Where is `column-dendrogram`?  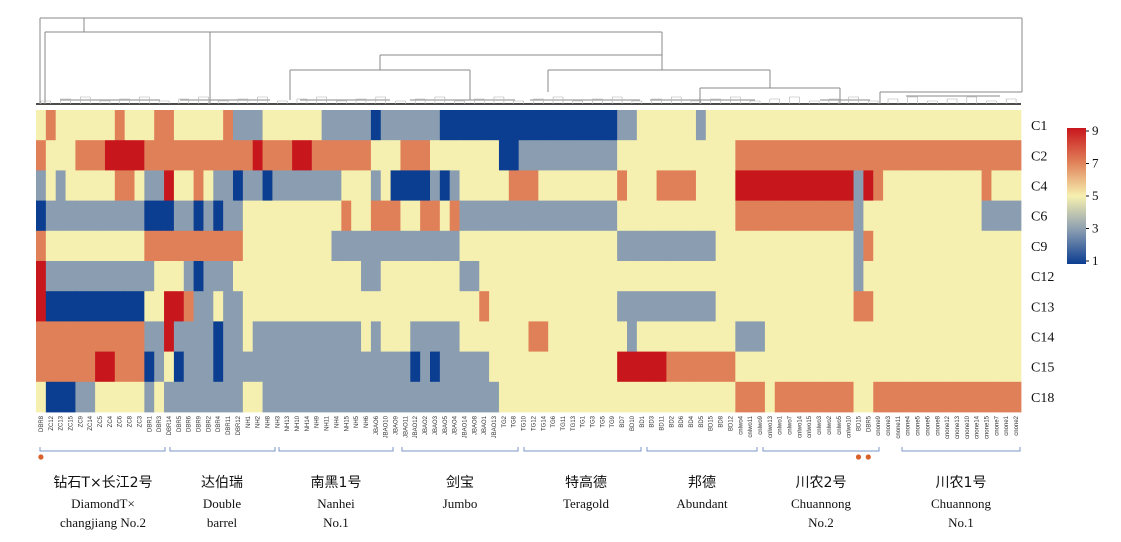 column-dendrogram is located at coordinates (529, 61).